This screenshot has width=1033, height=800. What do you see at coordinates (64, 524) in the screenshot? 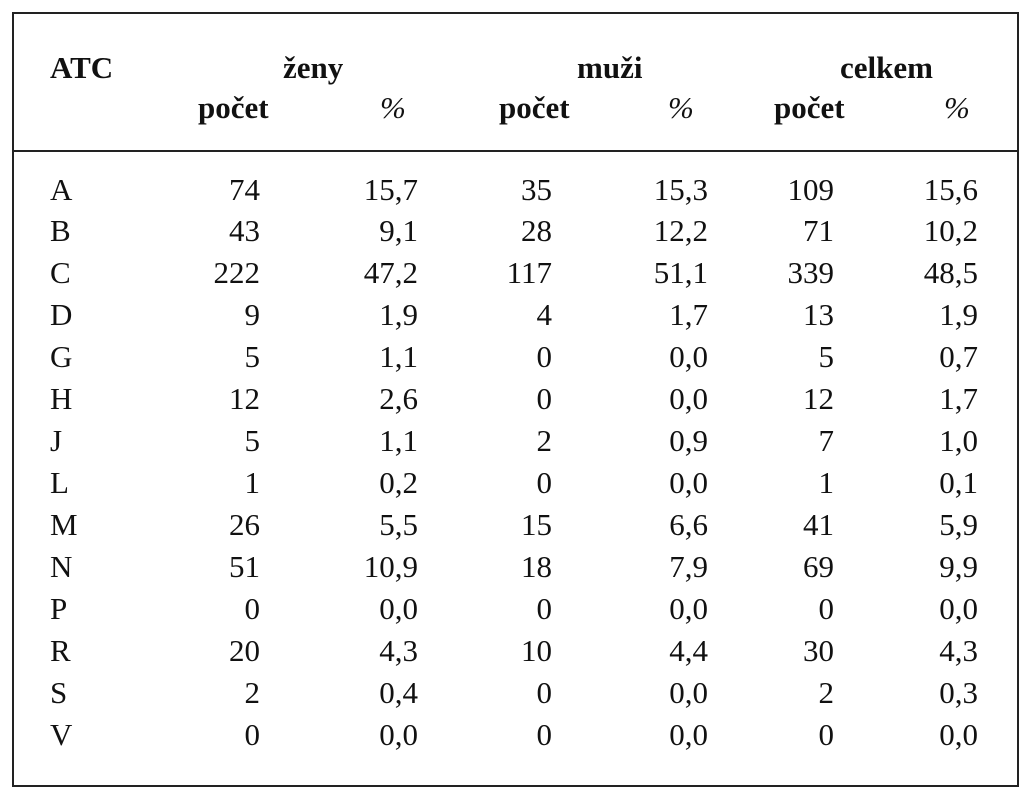
I see `cell-atc: M` at bounding box center [64, 524].